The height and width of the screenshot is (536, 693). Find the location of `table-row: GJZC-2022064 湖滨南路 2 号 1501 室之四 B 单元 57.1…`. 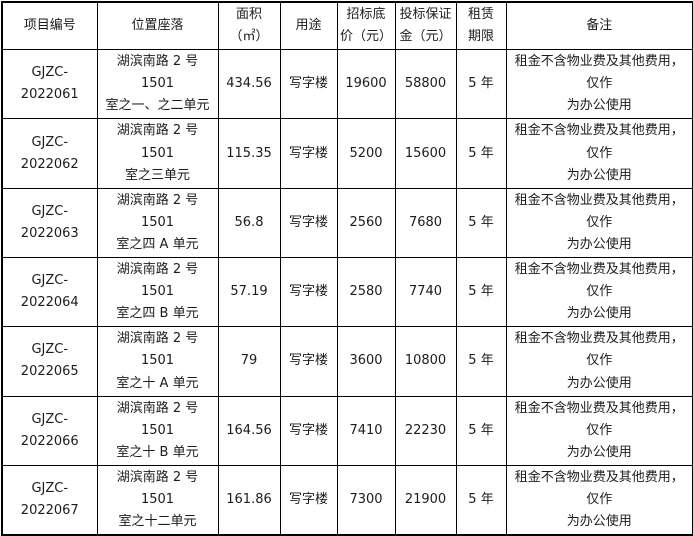

table-row: GJZC-2022064 湖滨南路 2 号 1501 室之四 B 单元 57.1… is located at coordinates (347, 292).